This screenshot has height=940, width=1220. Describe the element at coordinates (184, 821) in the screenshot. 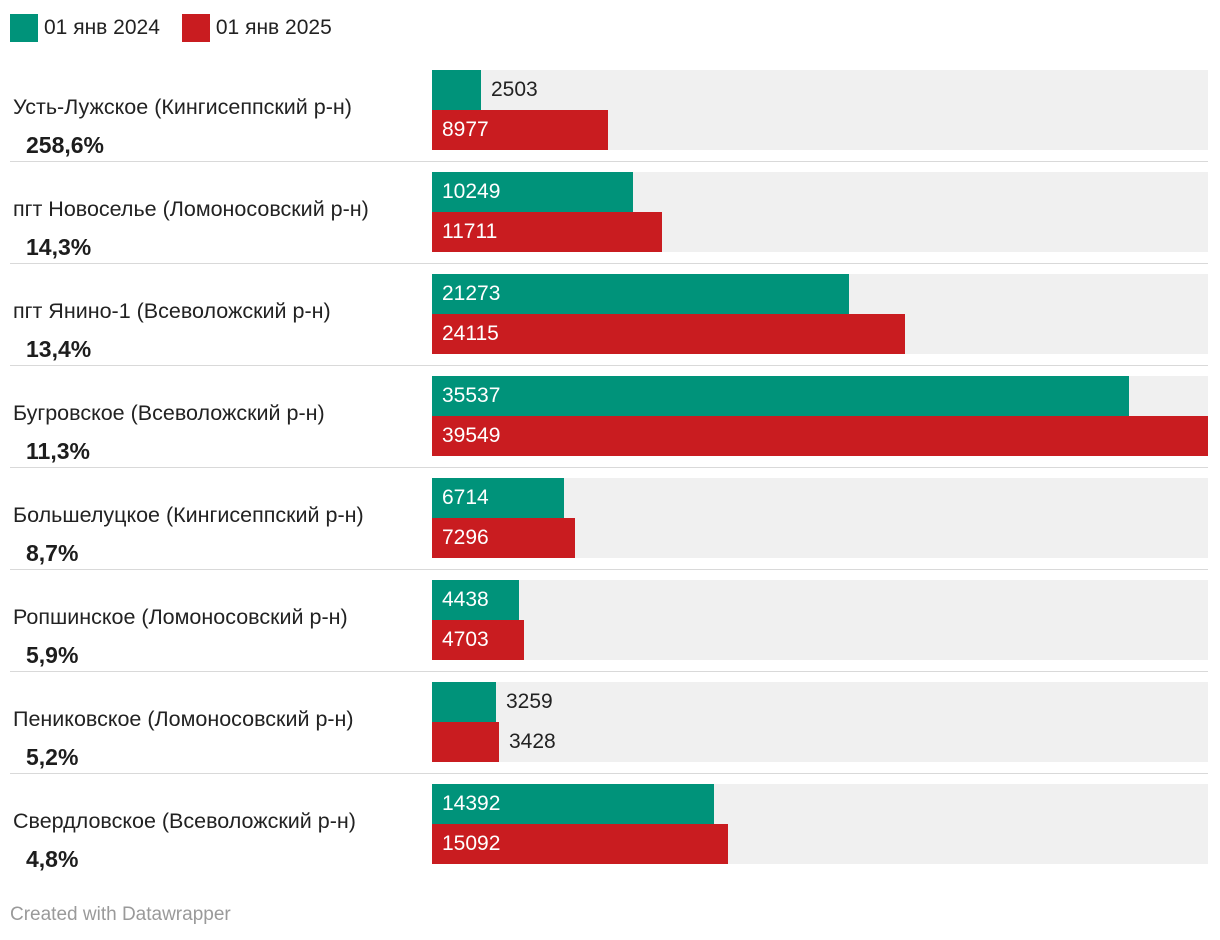

I see `category-label: Свердловское (Всеволожский р-н)` at that location.